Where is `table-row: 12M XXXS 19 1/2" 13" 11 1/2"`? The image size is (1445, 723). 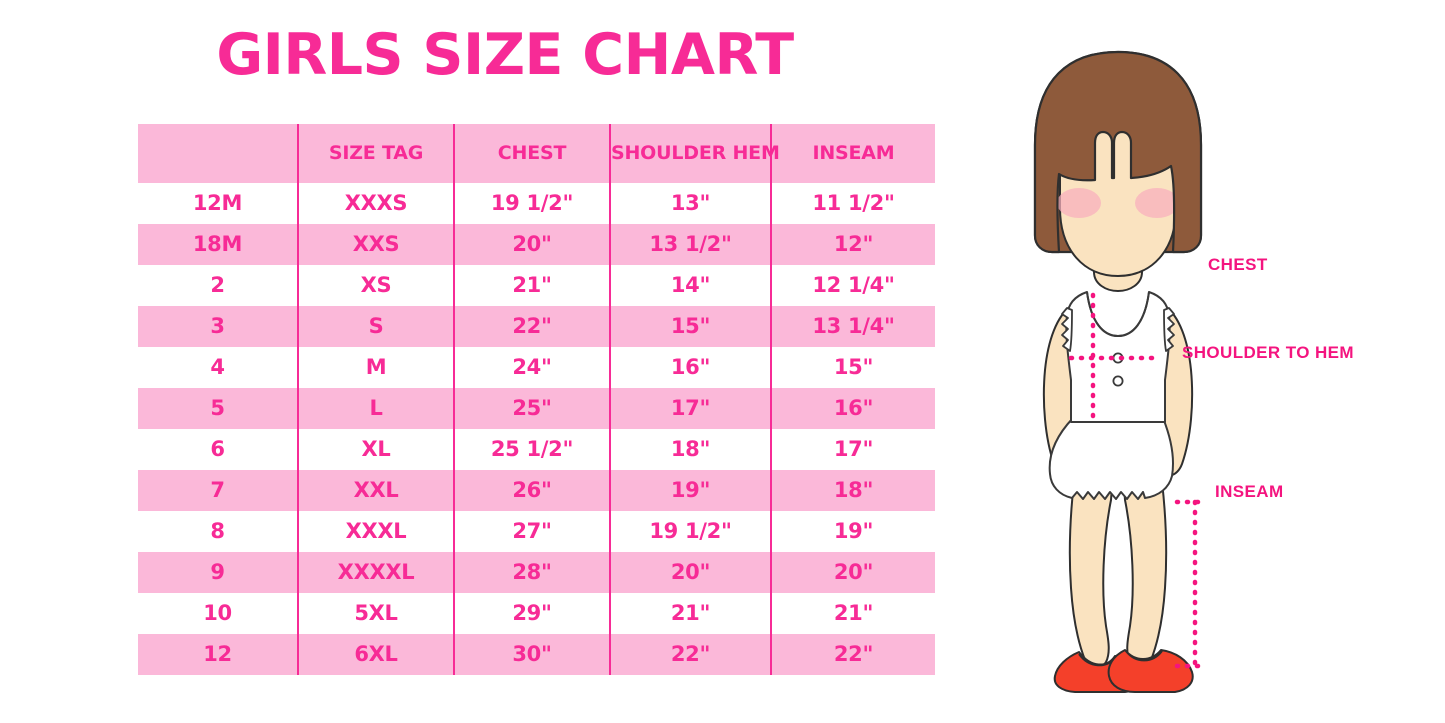
table-row: 12M XXXS 19 1/2" 13" 11 1/2" is located at coordinates (536, 203).